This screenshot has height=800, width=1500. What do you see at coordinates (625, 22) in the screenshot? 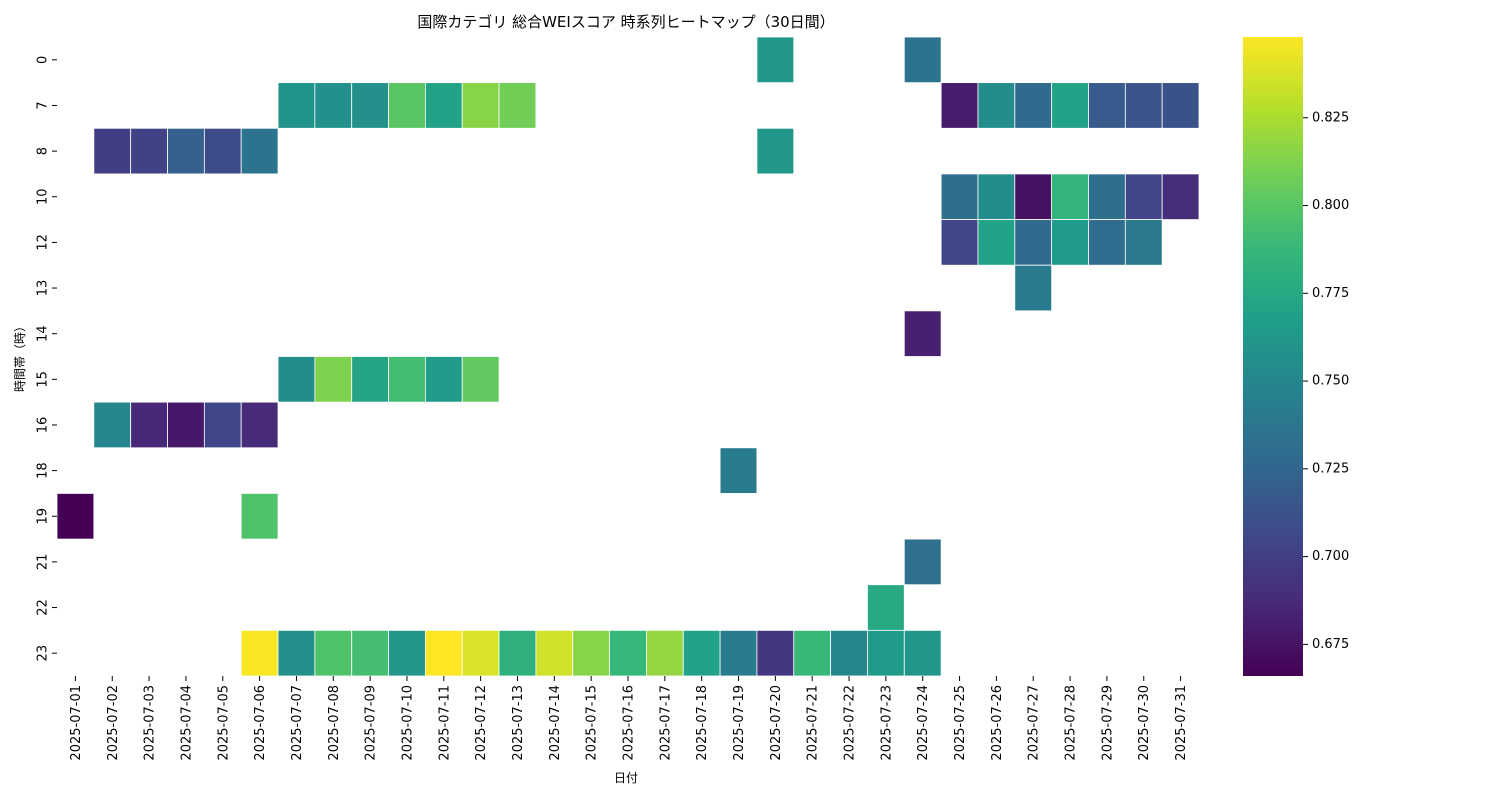
I see `chart-title: 国際カテゴリ 総合WEIスコア 時系列ヒートマップ（30日間）` at bounding box center [625, 22].